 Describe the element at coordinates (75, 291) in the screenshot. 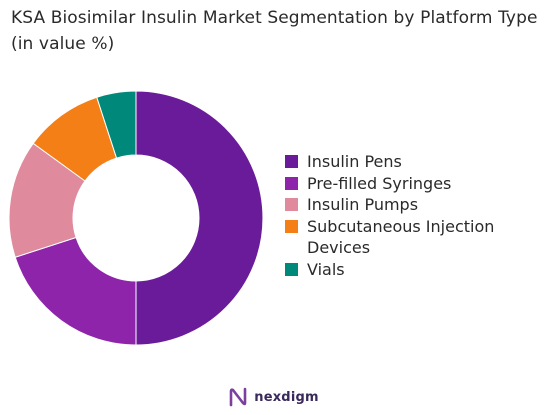

I see `slice-pre-filled-syringes` at that location.